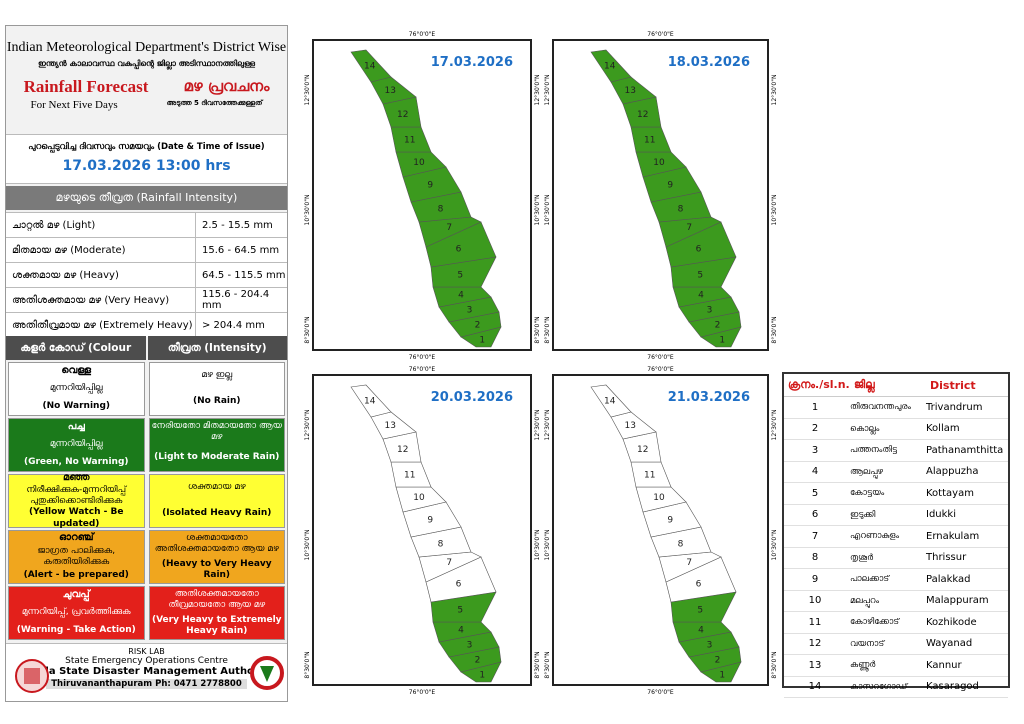  I want to click on color-code-text: മുന്നറിയിപ്പില്ല, so click(76, 388).